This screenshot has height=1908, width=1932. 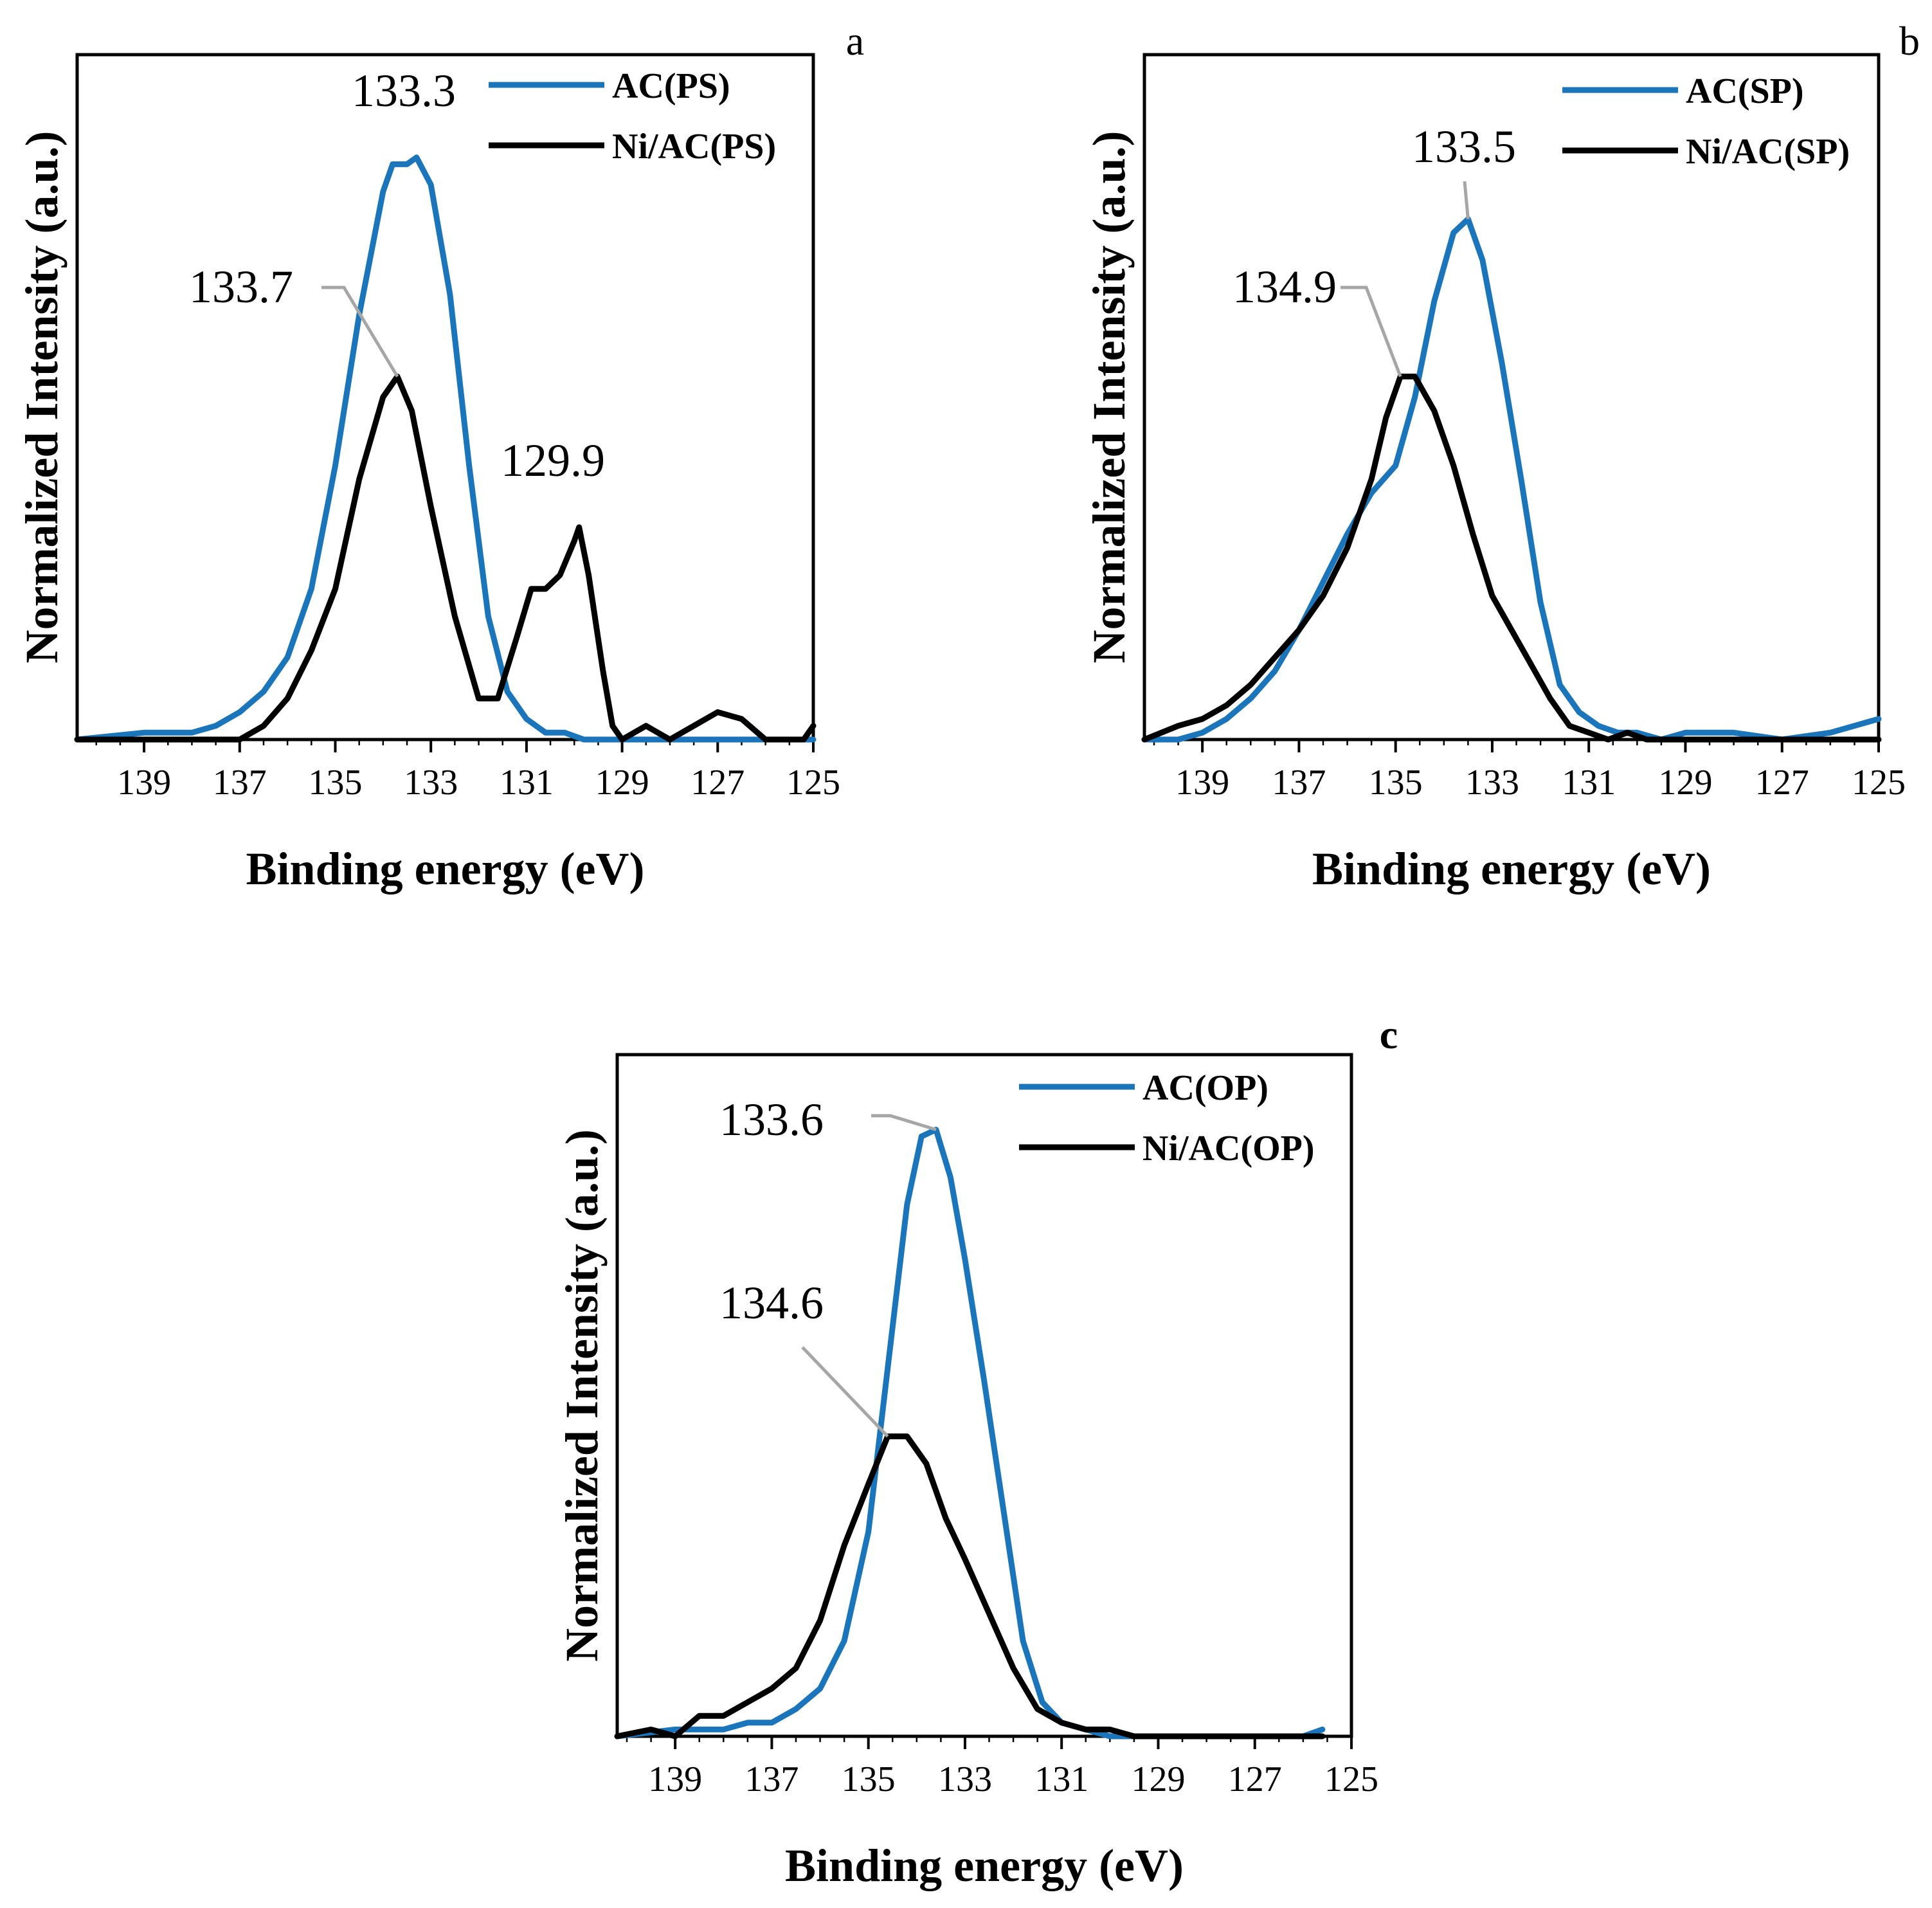 What do you see at coordinates (1464, 146) in the screenshot?
I see `peak-annotation: 133.5` at bounding box center [1464, 146].